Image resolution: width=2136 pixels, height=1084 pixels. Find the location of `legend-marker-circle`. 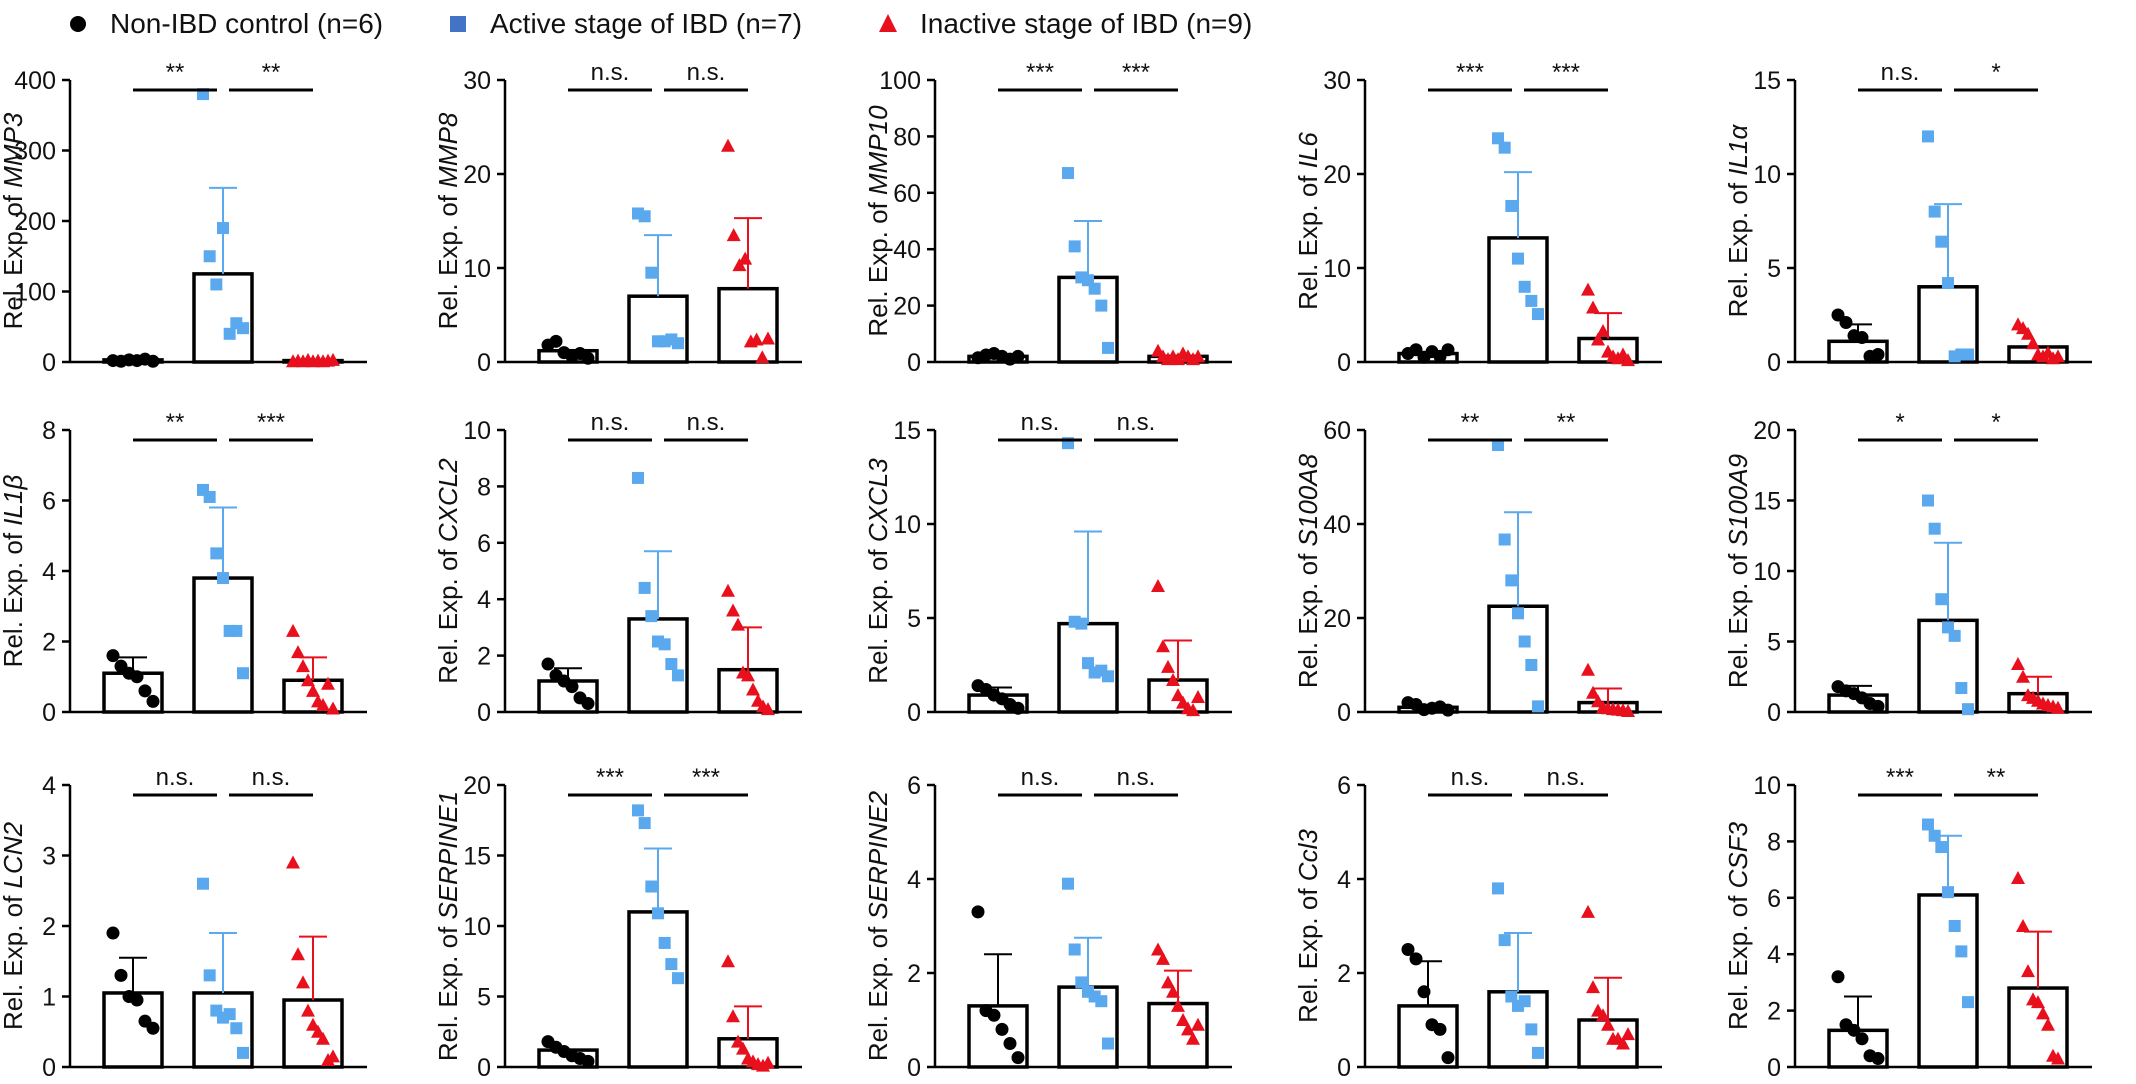

legend-marker-circle is located at coordinates (78, 24).